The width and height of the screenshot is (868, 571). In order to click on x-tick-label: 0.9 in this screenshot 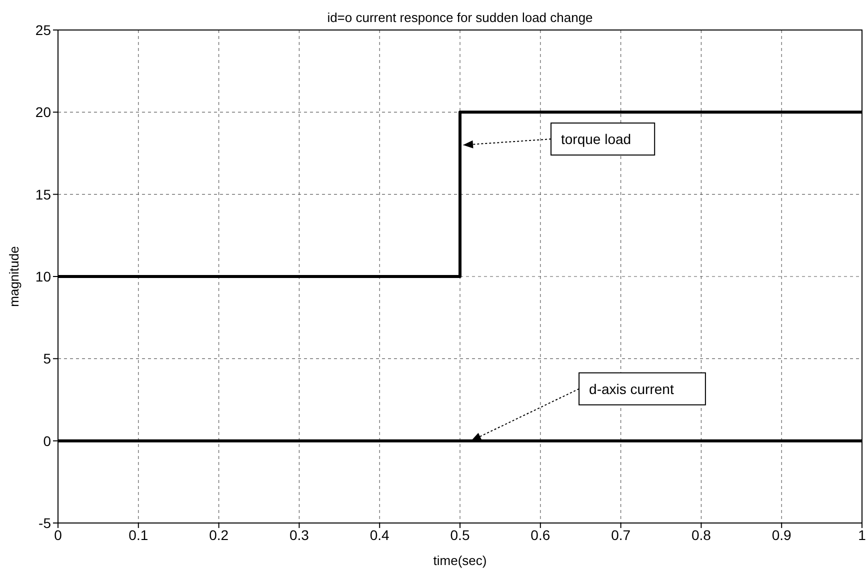, I will do `click(782, 534)`.